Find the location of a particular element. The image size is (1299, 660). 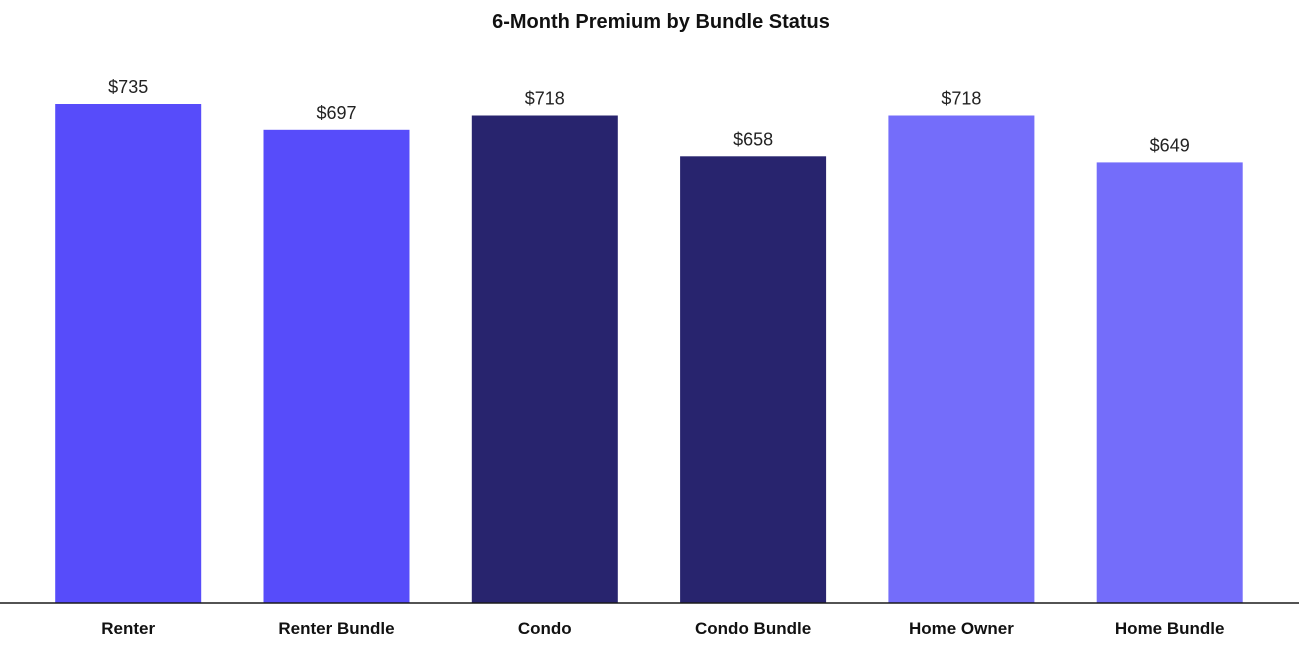

category-label: Condo Bundle is located at coordinates (753, 628).